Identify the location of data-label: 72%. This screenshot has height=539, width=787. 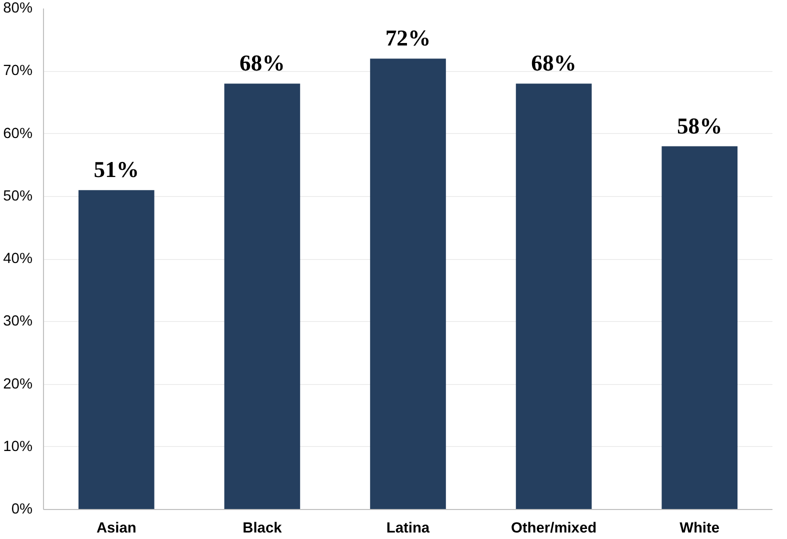
(408, 38).